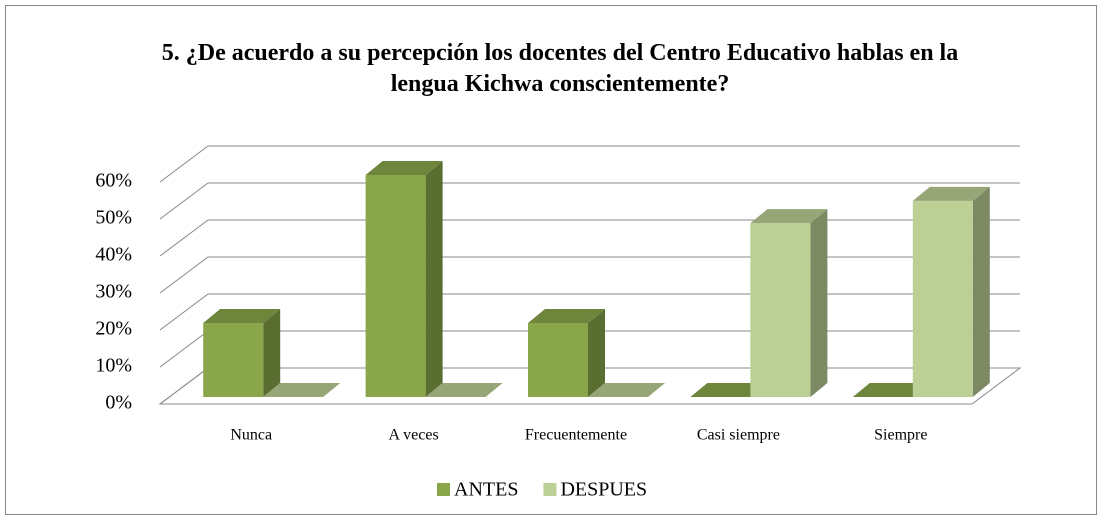  What do you see at coordinates (900, 435) in the screenshot?
I see `x-tick-label: Siempre` at bounding box center [900, 435].